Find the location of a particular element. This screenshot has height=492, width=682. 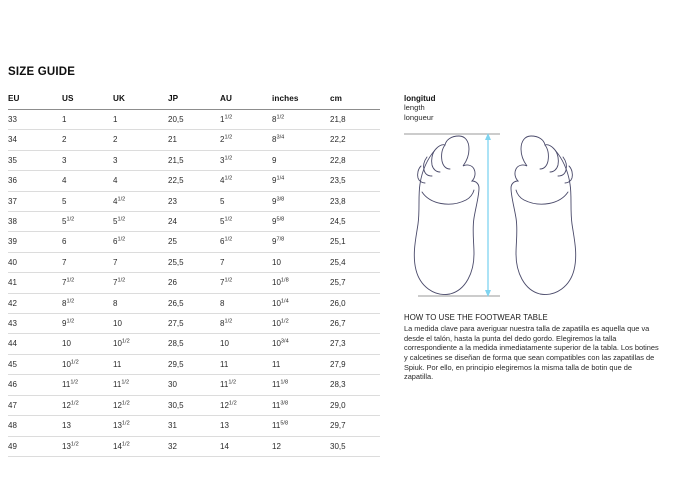

fraction-superscript: 1/4 is located at coordinates (284, 301).